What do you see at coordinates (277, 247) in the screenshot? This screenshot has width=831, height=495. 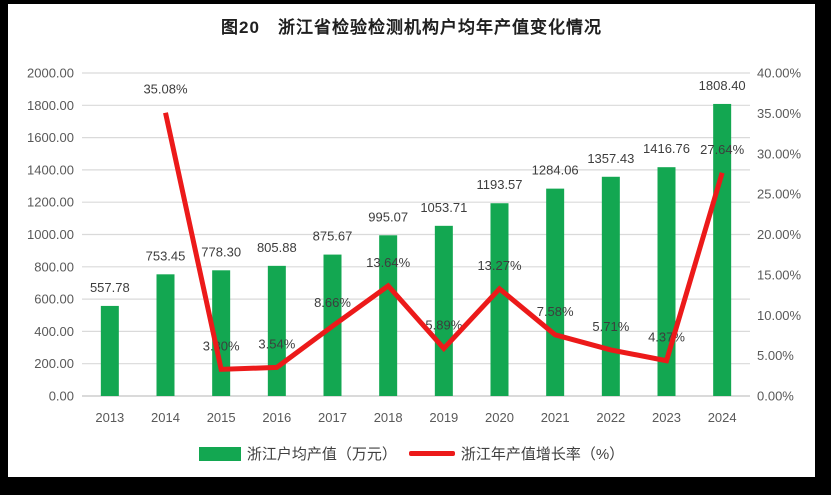 I see `bar-value-label: 805.88` at bounding box center [277, 247].